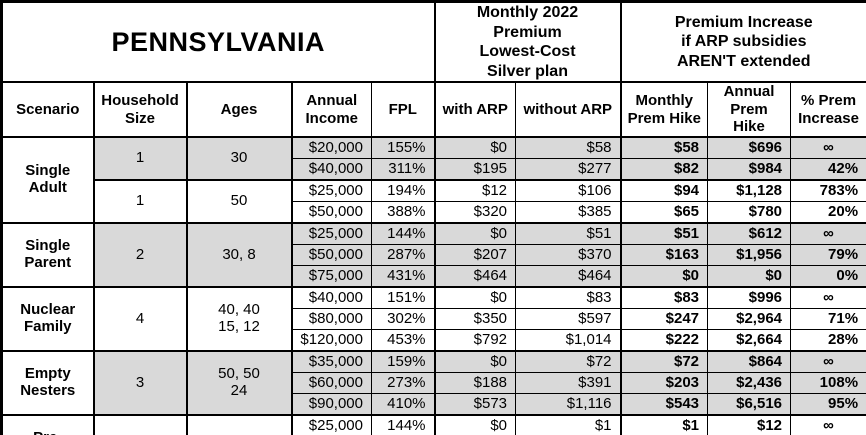 This screenshot has width=866, height=435. Describe the element at coordinates (475, 404) in the screenshot. I see `with-arp-cell: $573` at that location.